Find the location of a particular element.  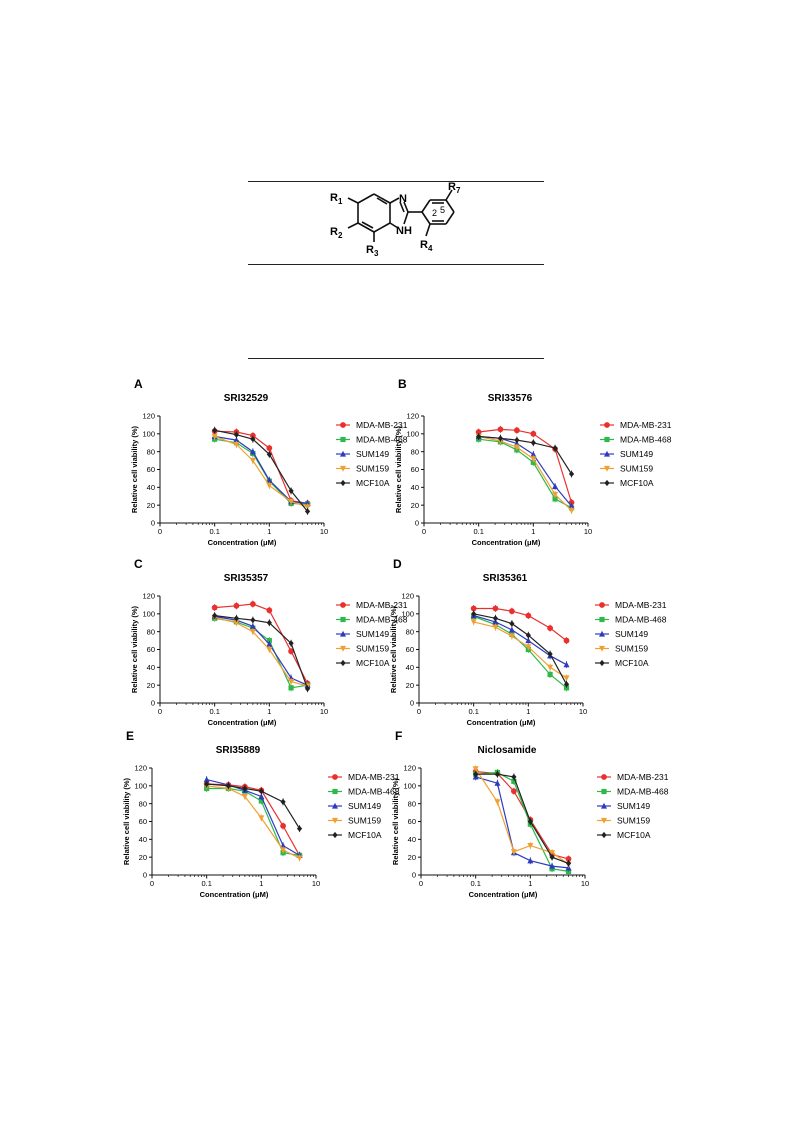

r2-label: R2 is located at coordinates (336, 233).